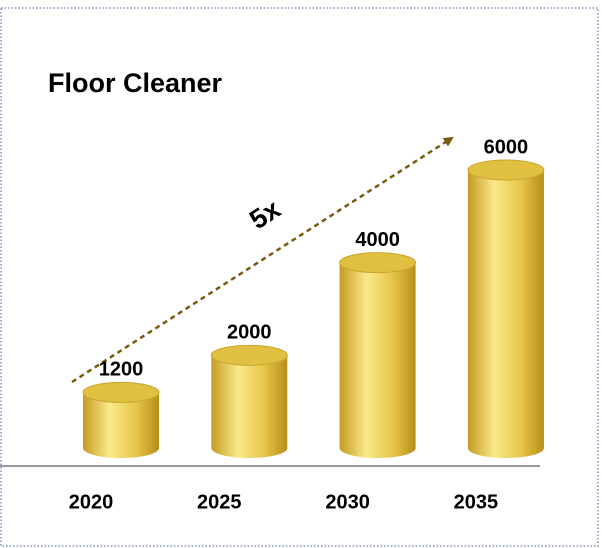 Image resolution: width=602 pixels, height=548 pixels. Describe the element at coordinates (347, 502) in the screenshot. I see `x-tick-label: 2030` at that location.